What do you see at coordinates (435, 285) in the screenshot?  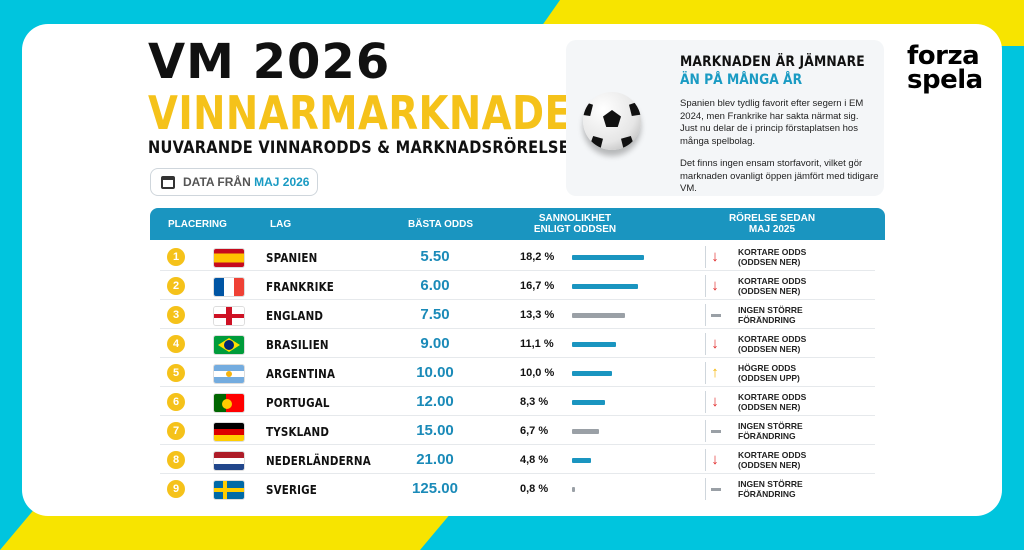 I see `best-odds: 6.00` at bounding box center [435, 285].